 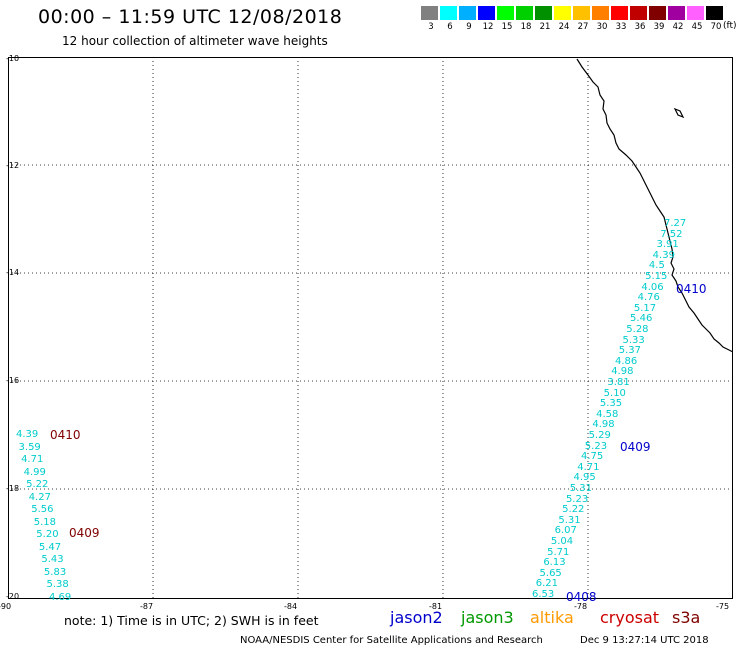 What do you see at coordinates (602, 27) in the screenshot?
I see `scale-label: 30` at bounding box center [602, 27].